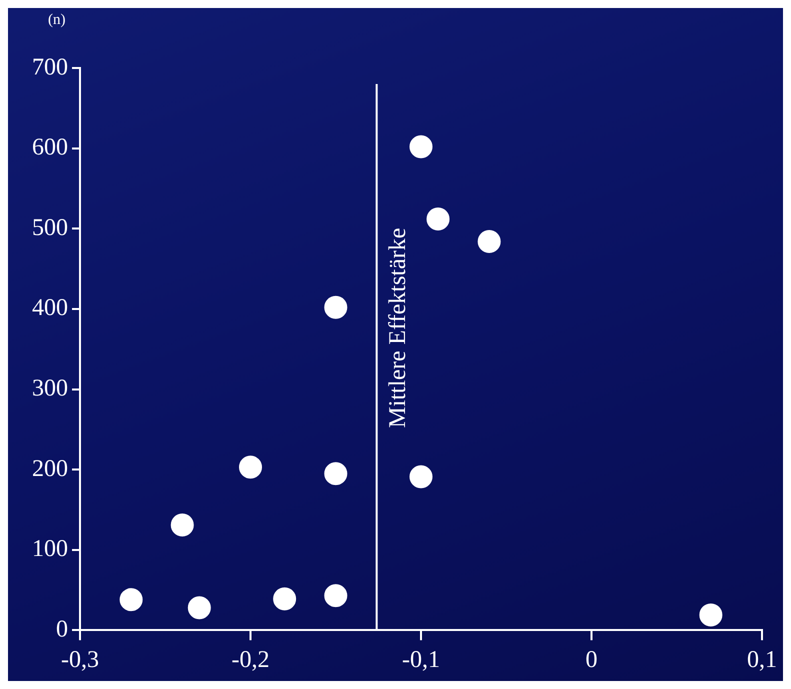 This screenshot has height=689, width=791. Describe the element at coordinates (50, 67) in the screenshot. I see `y-tick-label: 700` at that location.